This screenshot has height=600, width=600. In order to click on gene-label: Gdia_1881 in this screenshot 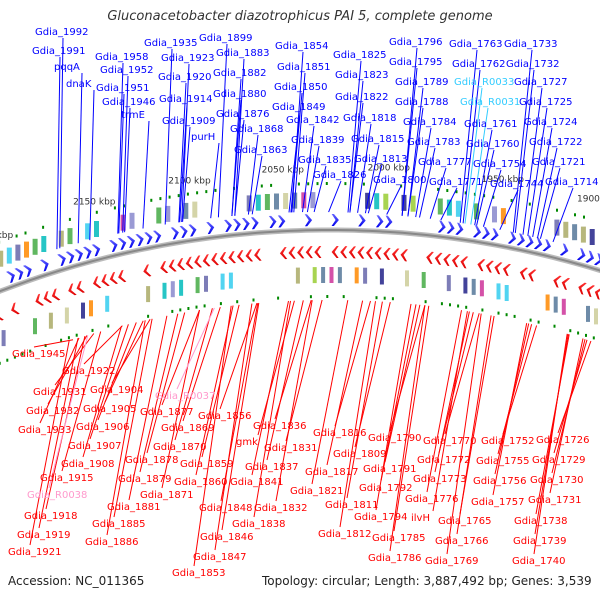, I will do `click(133, 507)`.